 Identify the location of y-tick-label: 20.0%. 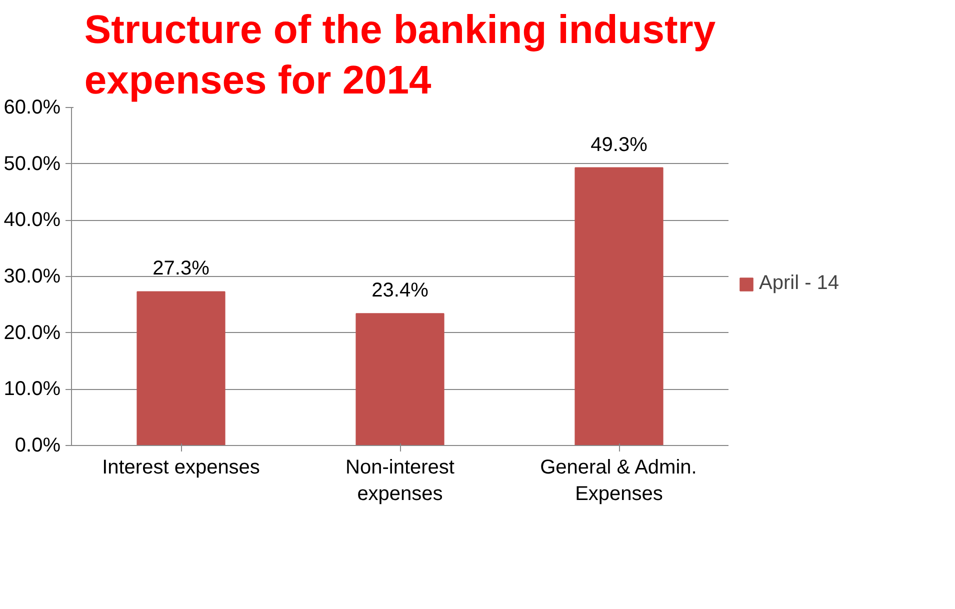
(32, 333).